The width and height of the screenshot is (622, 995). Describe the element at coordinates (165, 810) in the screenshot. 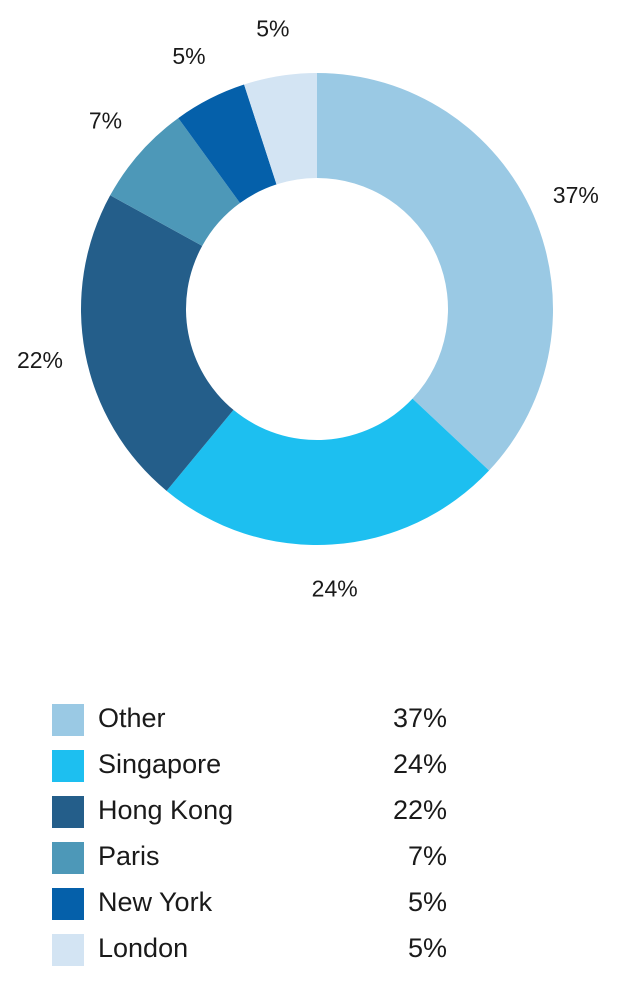

I see `legend-label: Hong Kong` at that location.